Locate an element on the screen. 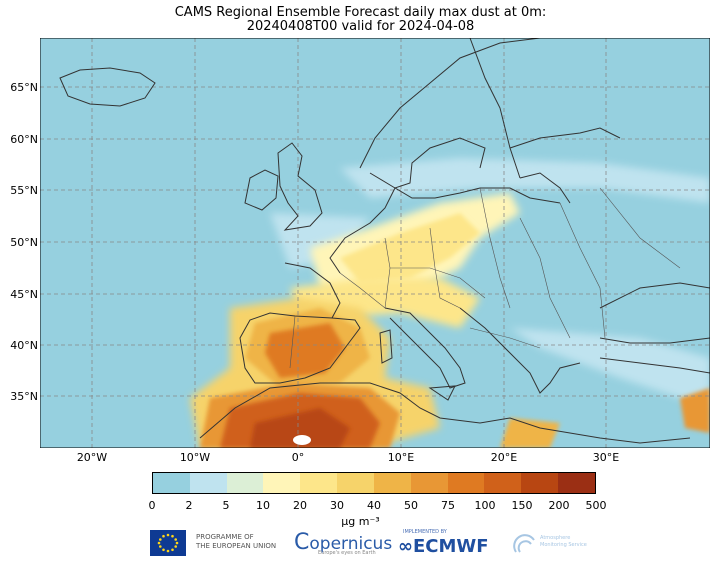 Image resolution: width=721 pixels, height=568 pixels. lon-label-30e: 30°E is located at coordinates (606, 457).